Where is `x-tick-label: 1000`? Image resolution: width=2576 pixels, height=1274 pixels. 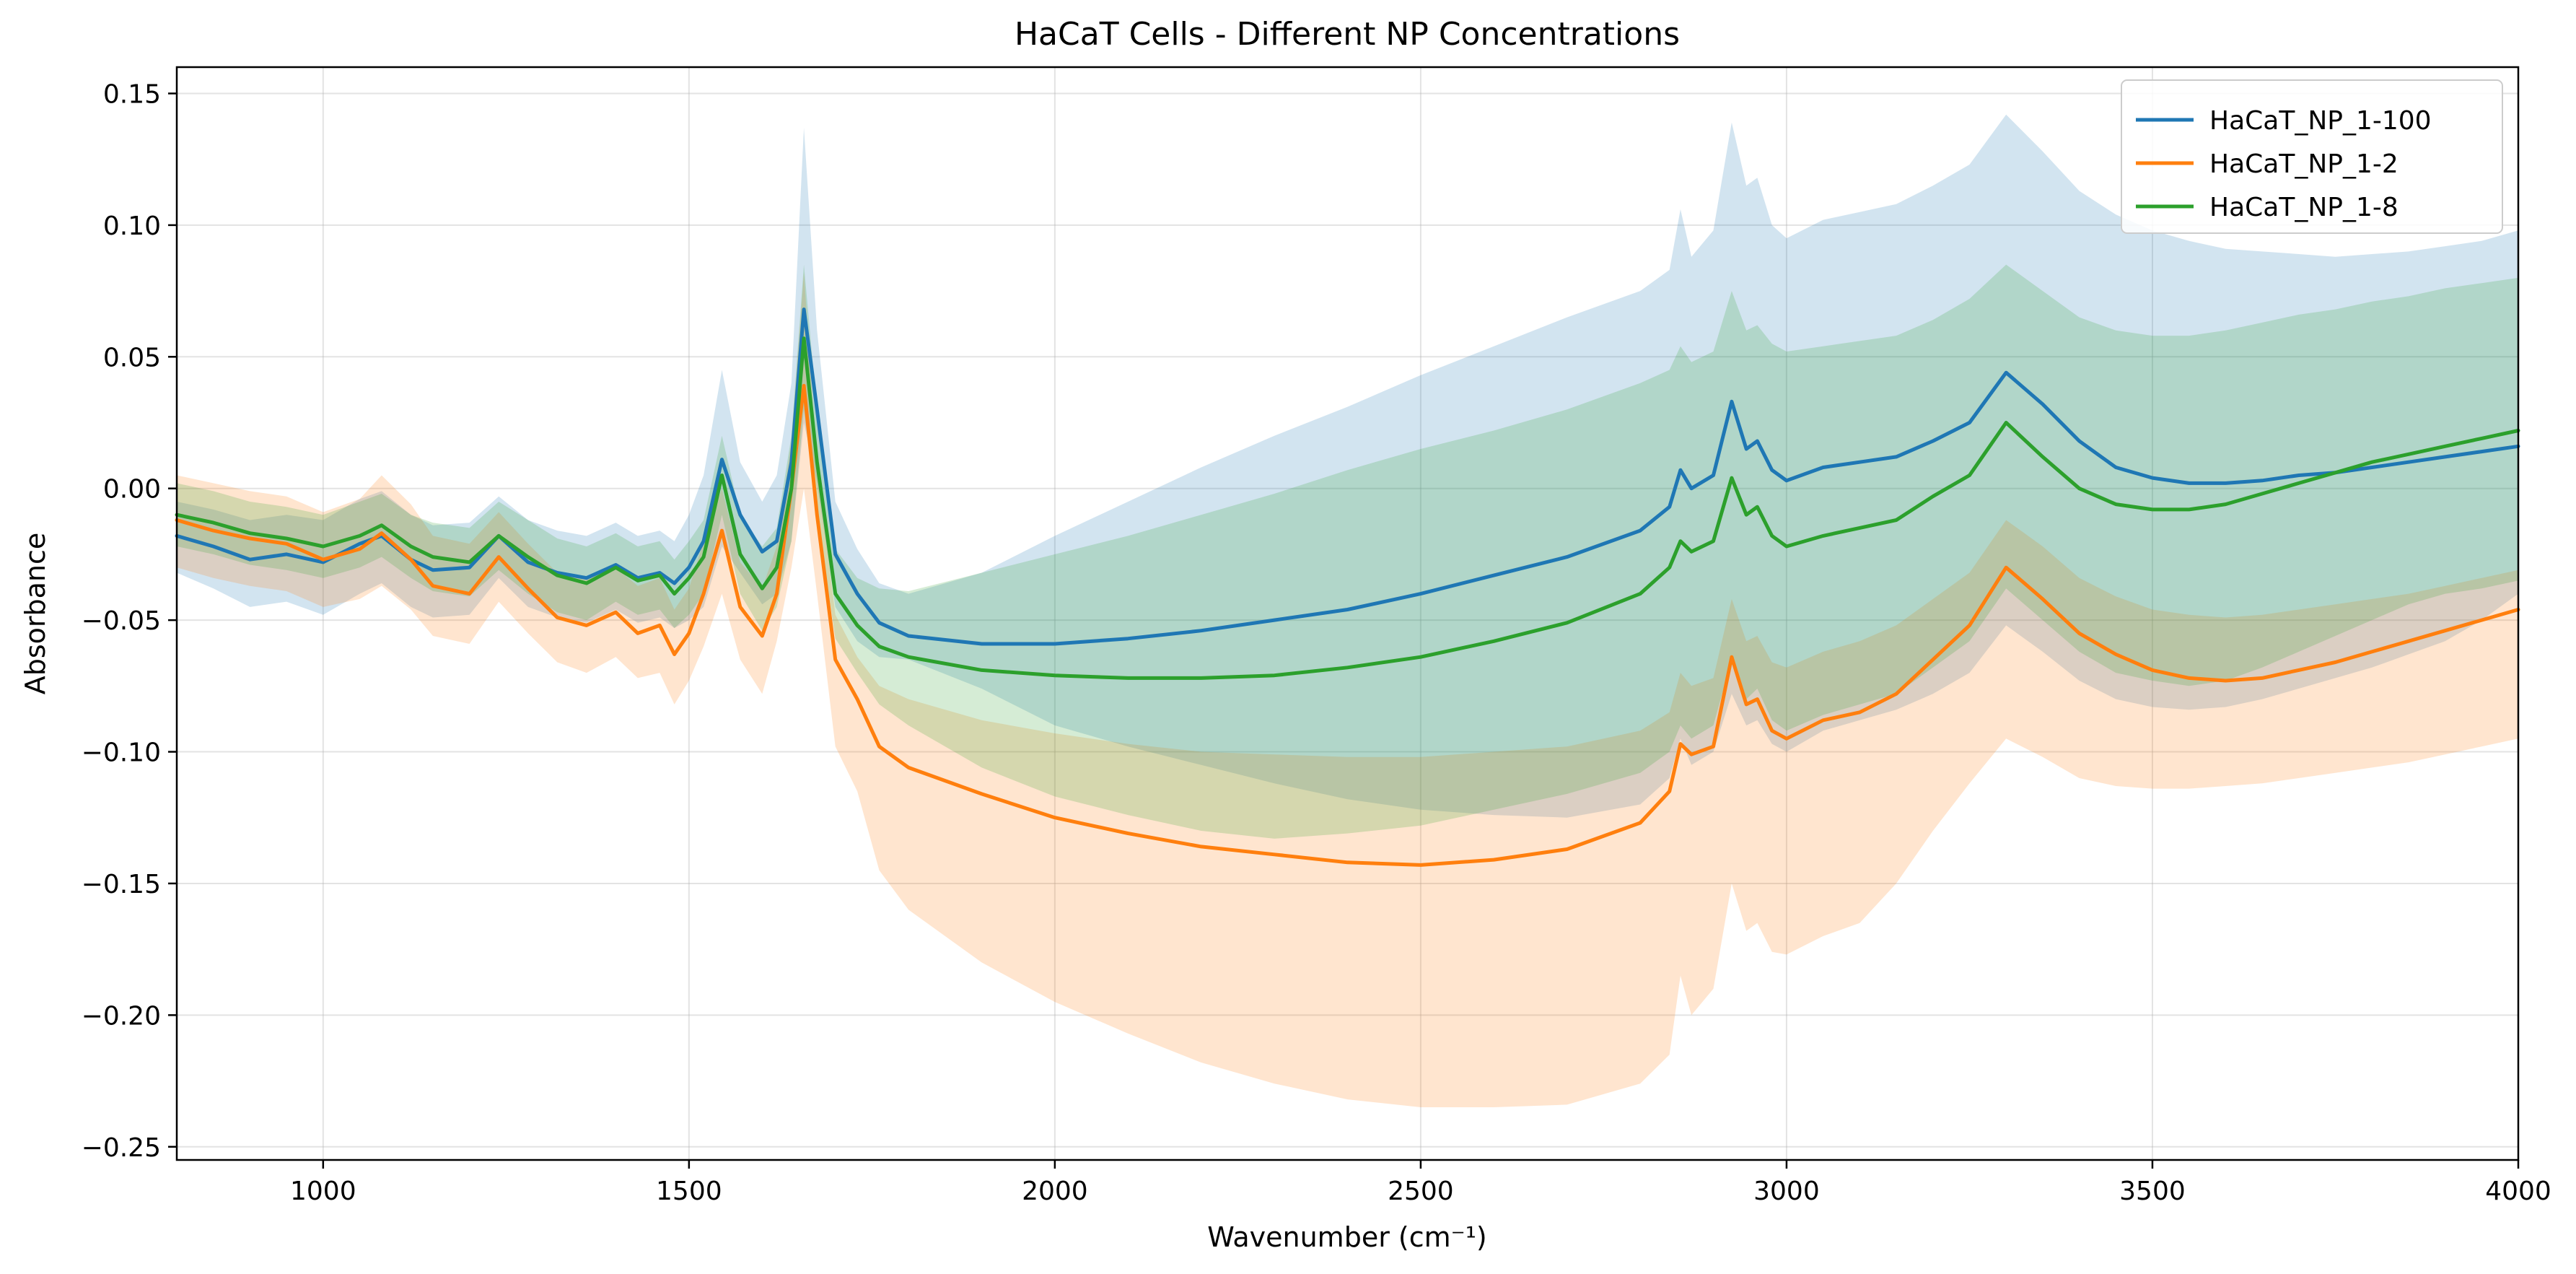 x-tick-label: 1000 is located at coordinates (323, 1191).